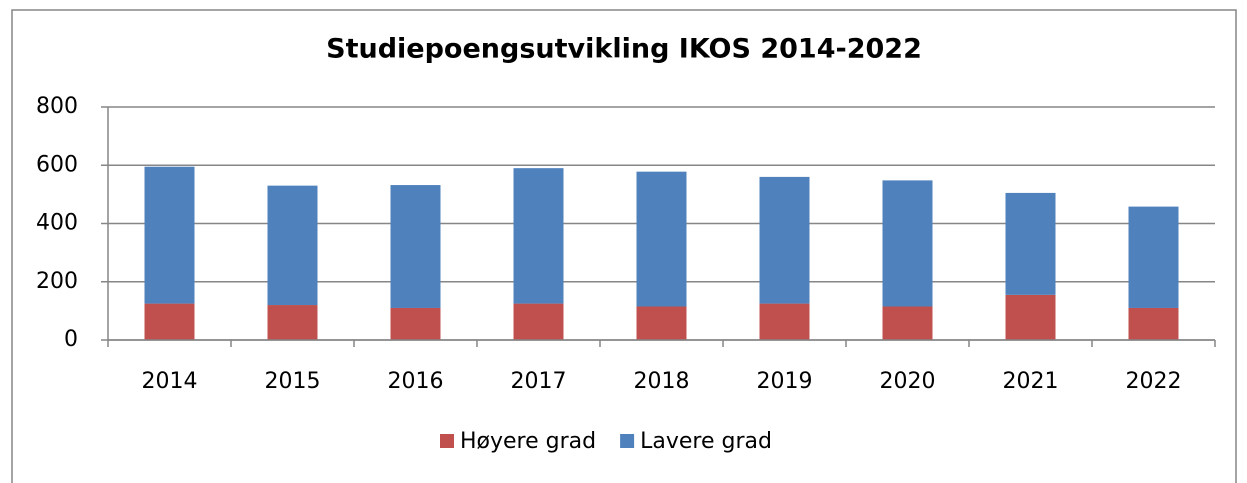  What do you see at coordinates (528, 441) in the screenshot?
I see `legend-label: Høyere grad` at bounding box center [528, 441].